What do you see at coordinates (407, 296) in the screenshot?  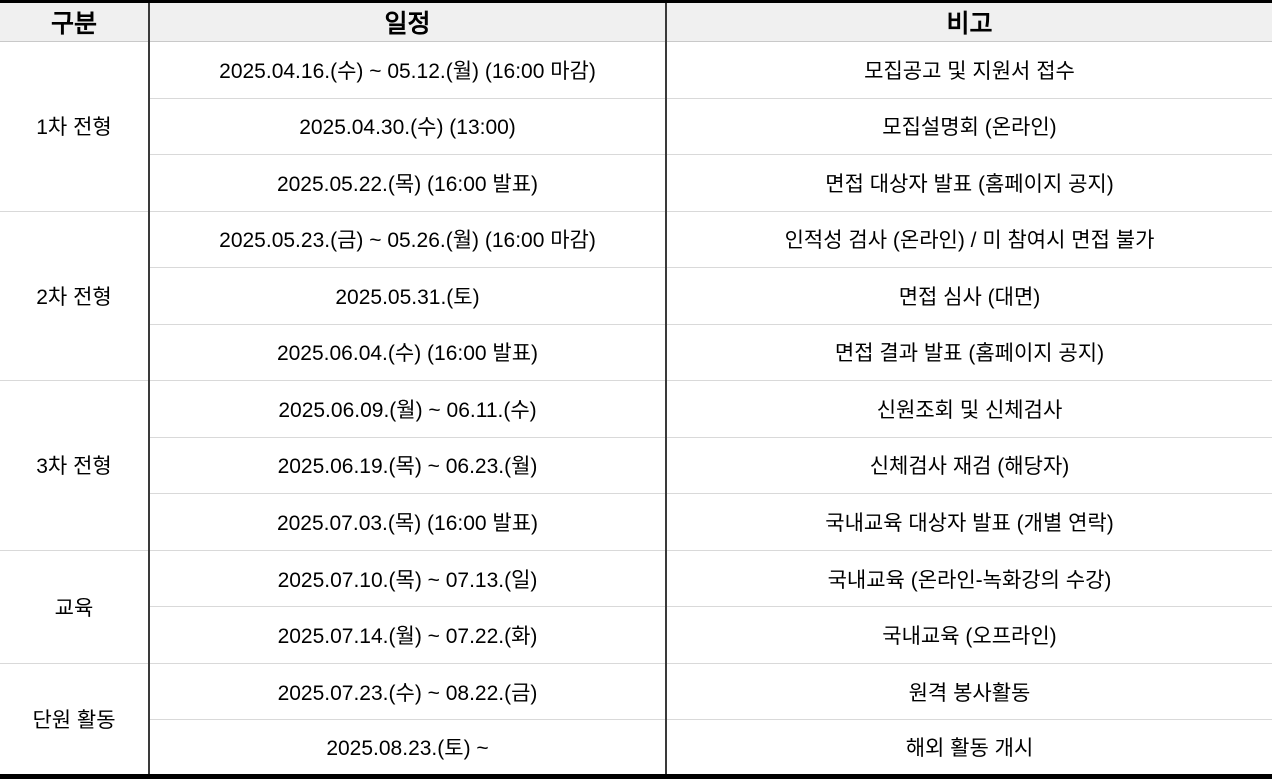 I see `schedule-cell: 2025.05.31.(토)` at bounding box center [407, 296].